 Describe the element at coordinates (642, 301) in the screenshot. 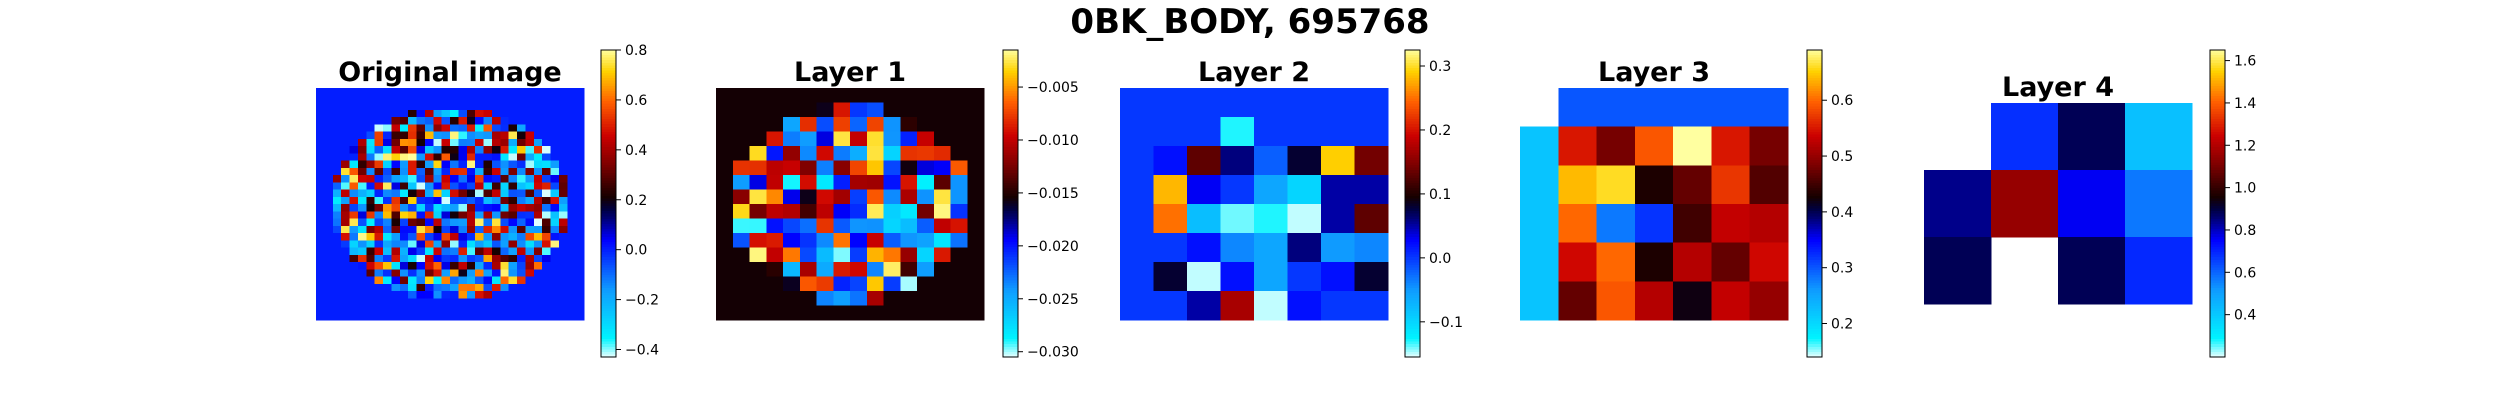

I see `colorbar-tick-label: −0.2` at that location.